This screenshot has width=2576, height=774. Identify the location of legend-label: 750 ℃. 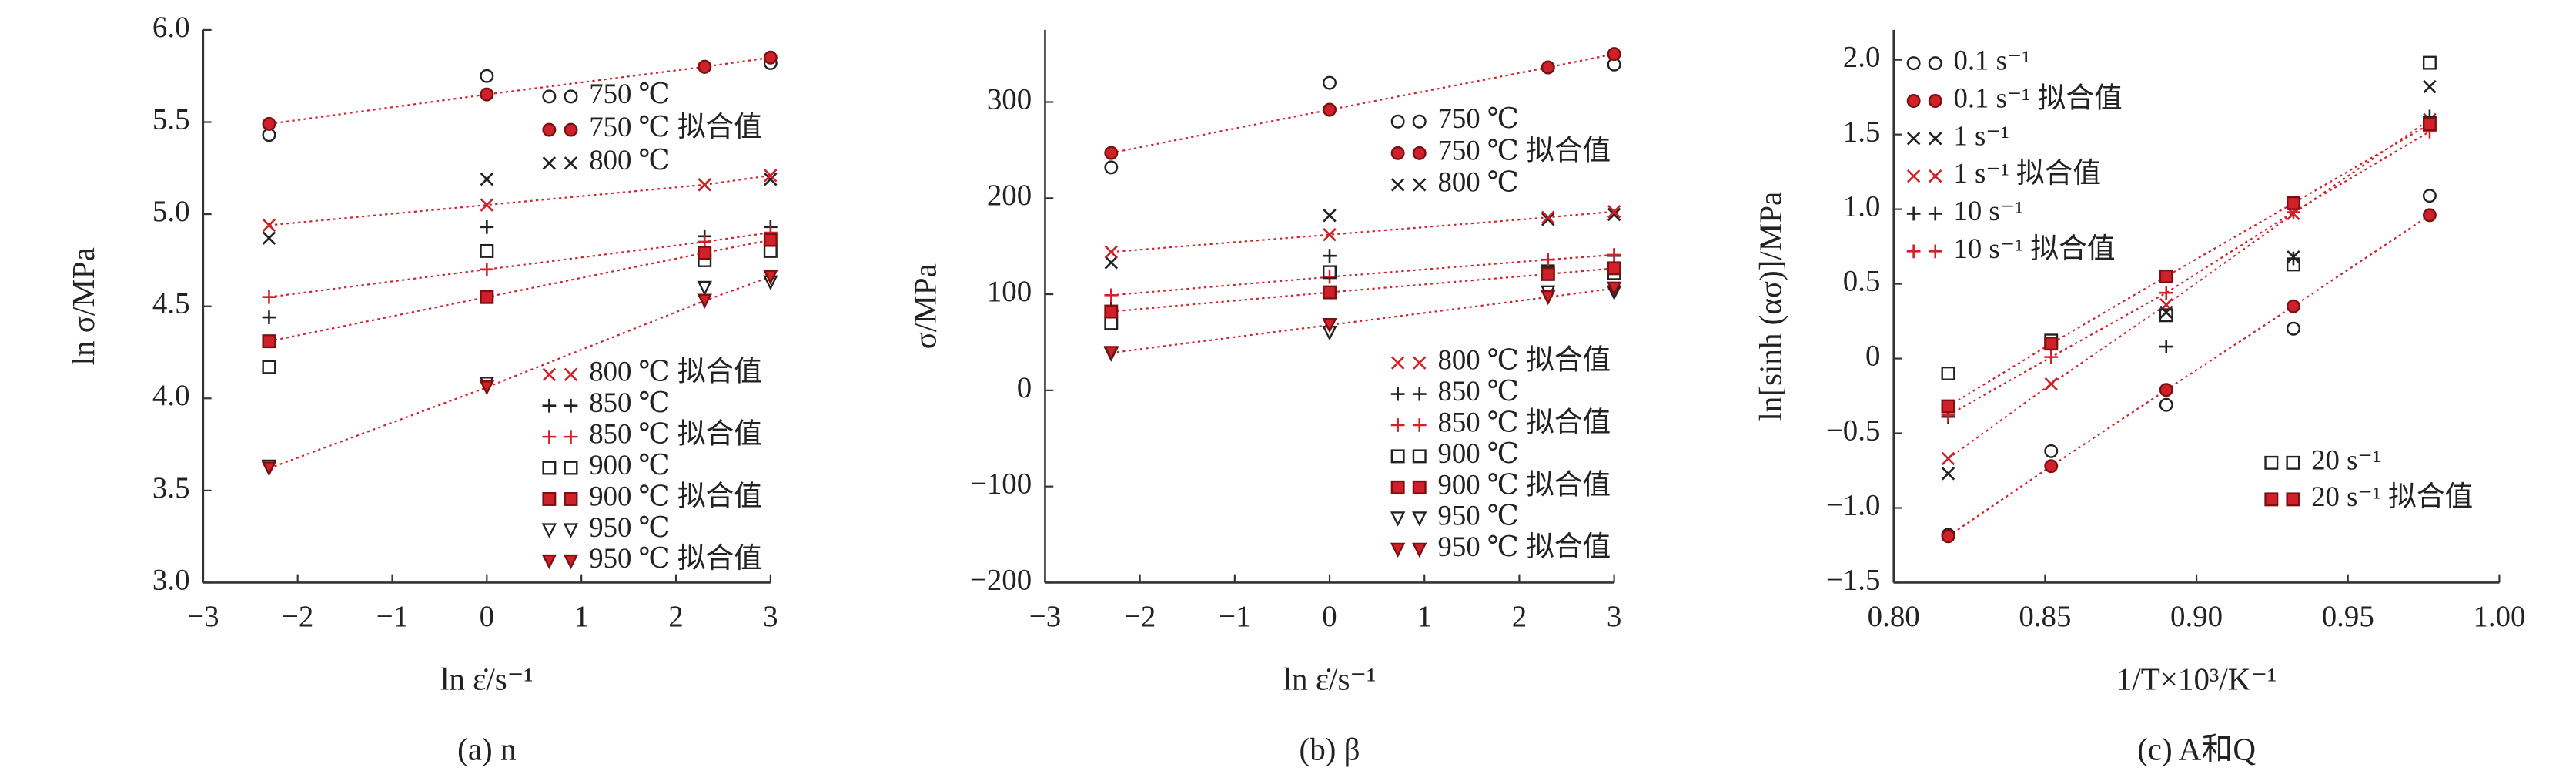
(1478, 118).